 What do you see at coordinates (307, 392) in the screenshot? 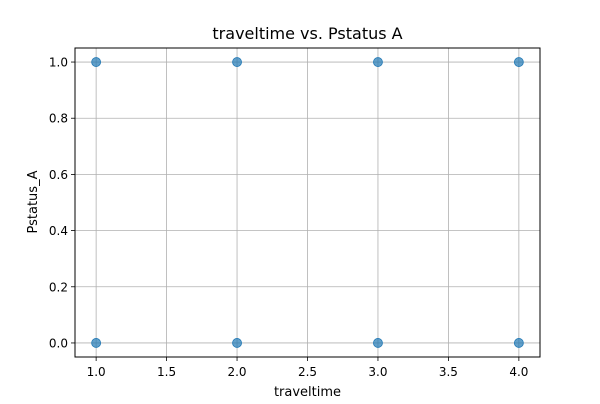
I see `x-axis-label: traveltime` at bounding box center [307, 392].